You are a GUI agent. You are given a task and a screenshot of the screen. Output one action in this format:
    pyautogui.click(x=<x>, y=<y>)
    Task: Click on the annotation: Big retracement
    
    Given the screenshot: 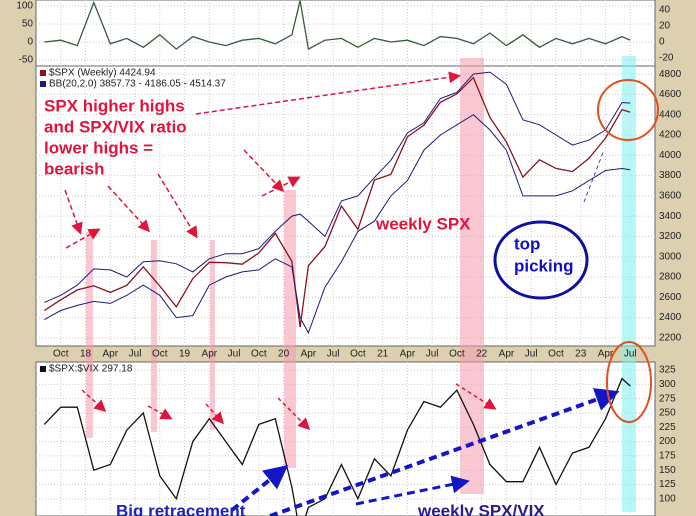 What is the action you would take?
    pyautogui.click(x=181, y=508)
    